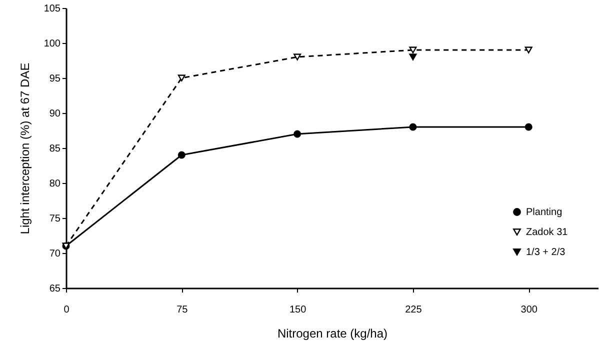 Image resolution: width=599 pixels, height=344 pixels. I want to click on x-tick-label: 0, so click(67, 310).